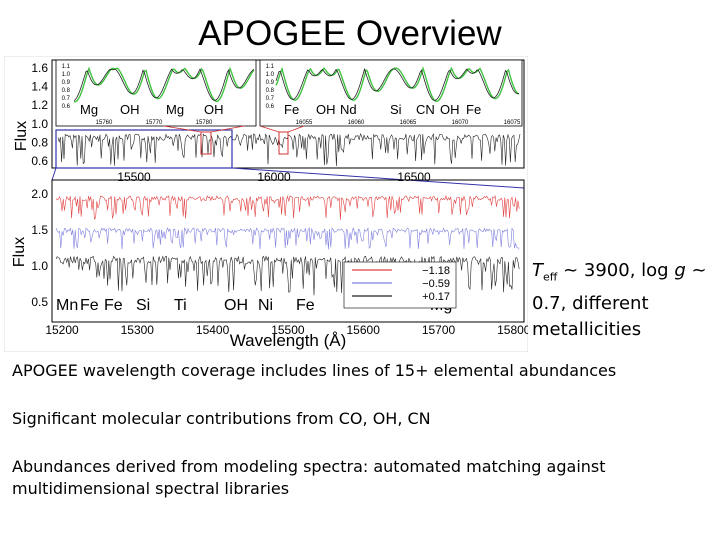  What do you see at coordinates (19, 252) in the screenshot?
I see `bottom-panel-ylabel: Flux` at bounding box center [19, 252].